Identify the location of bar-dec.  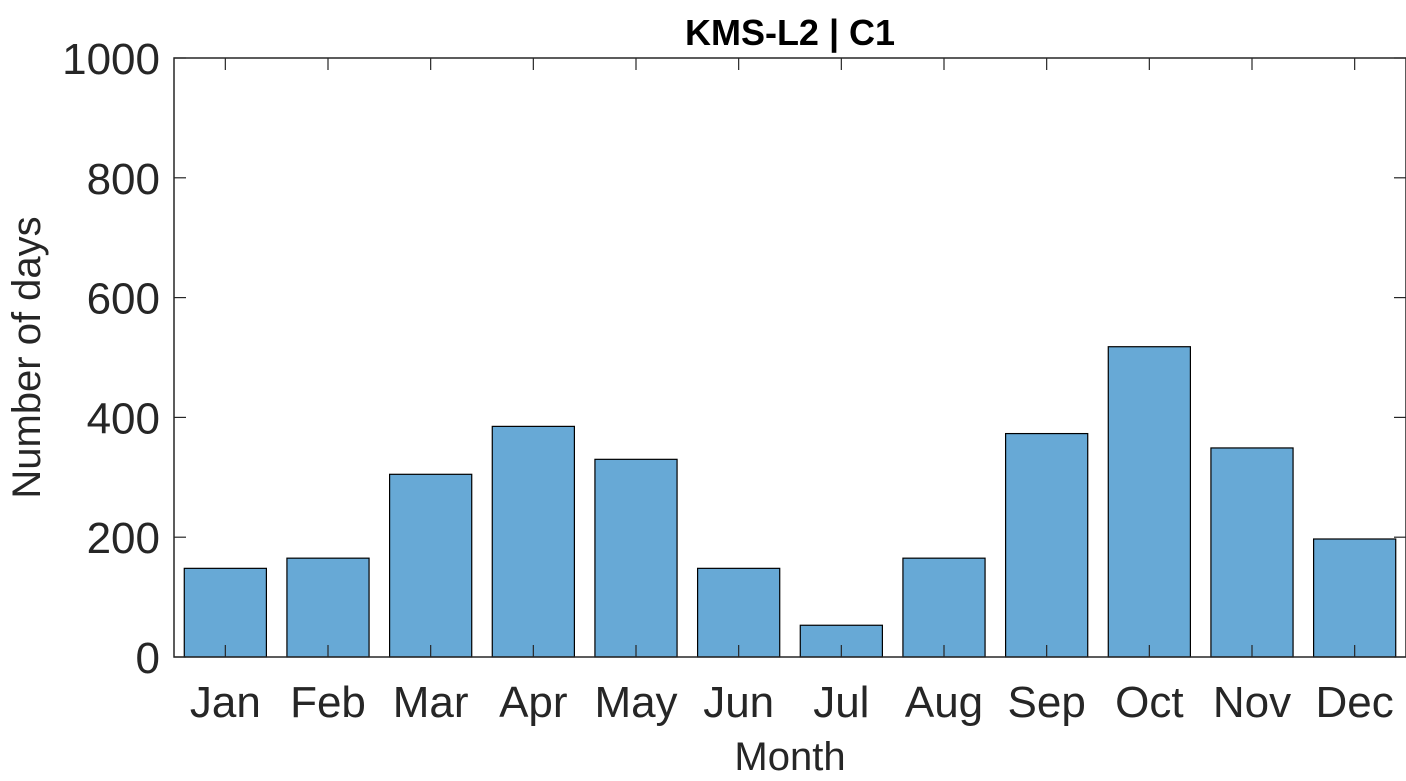
(1354, 598).